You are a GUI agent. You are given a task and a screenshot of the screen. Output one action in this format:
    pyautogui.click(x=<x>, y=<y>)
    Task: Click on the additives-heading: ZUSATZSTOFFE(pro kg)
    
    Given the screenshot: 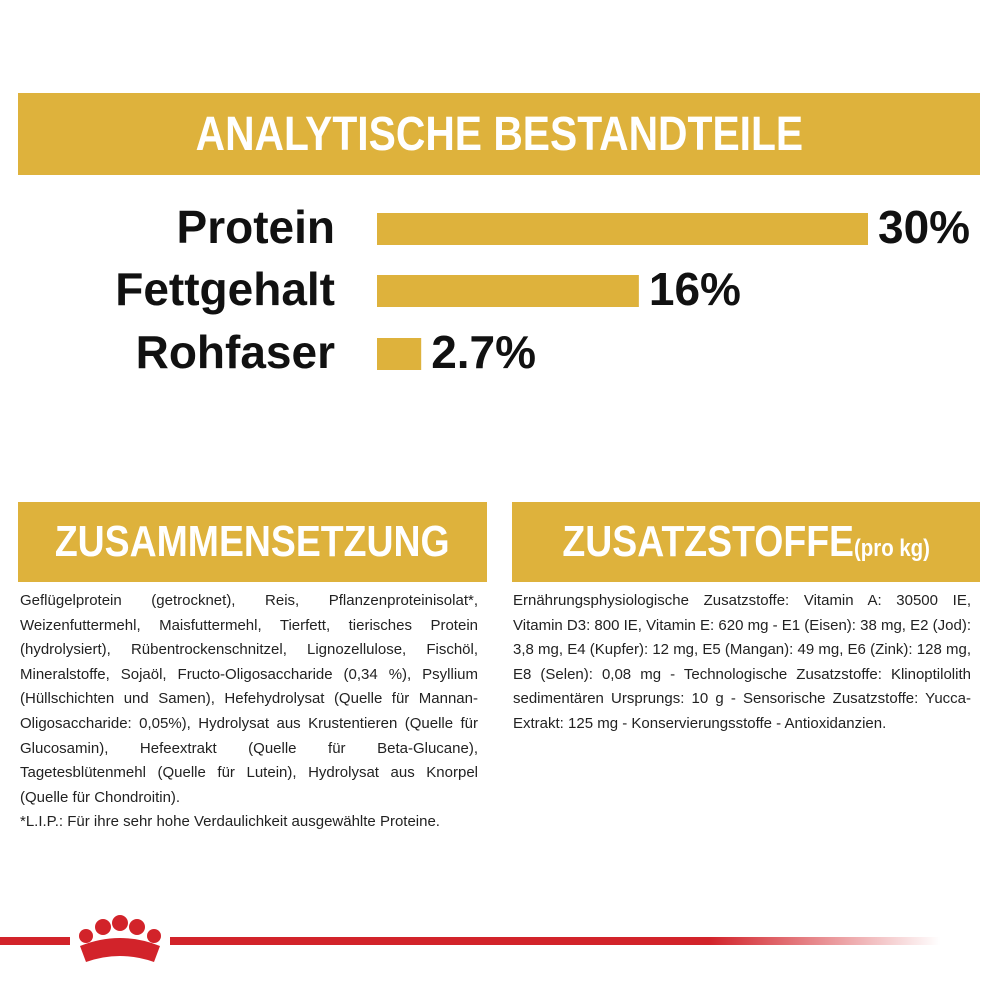 What is the action you would take?
    pyautogui.click(x=746, y=542)
    